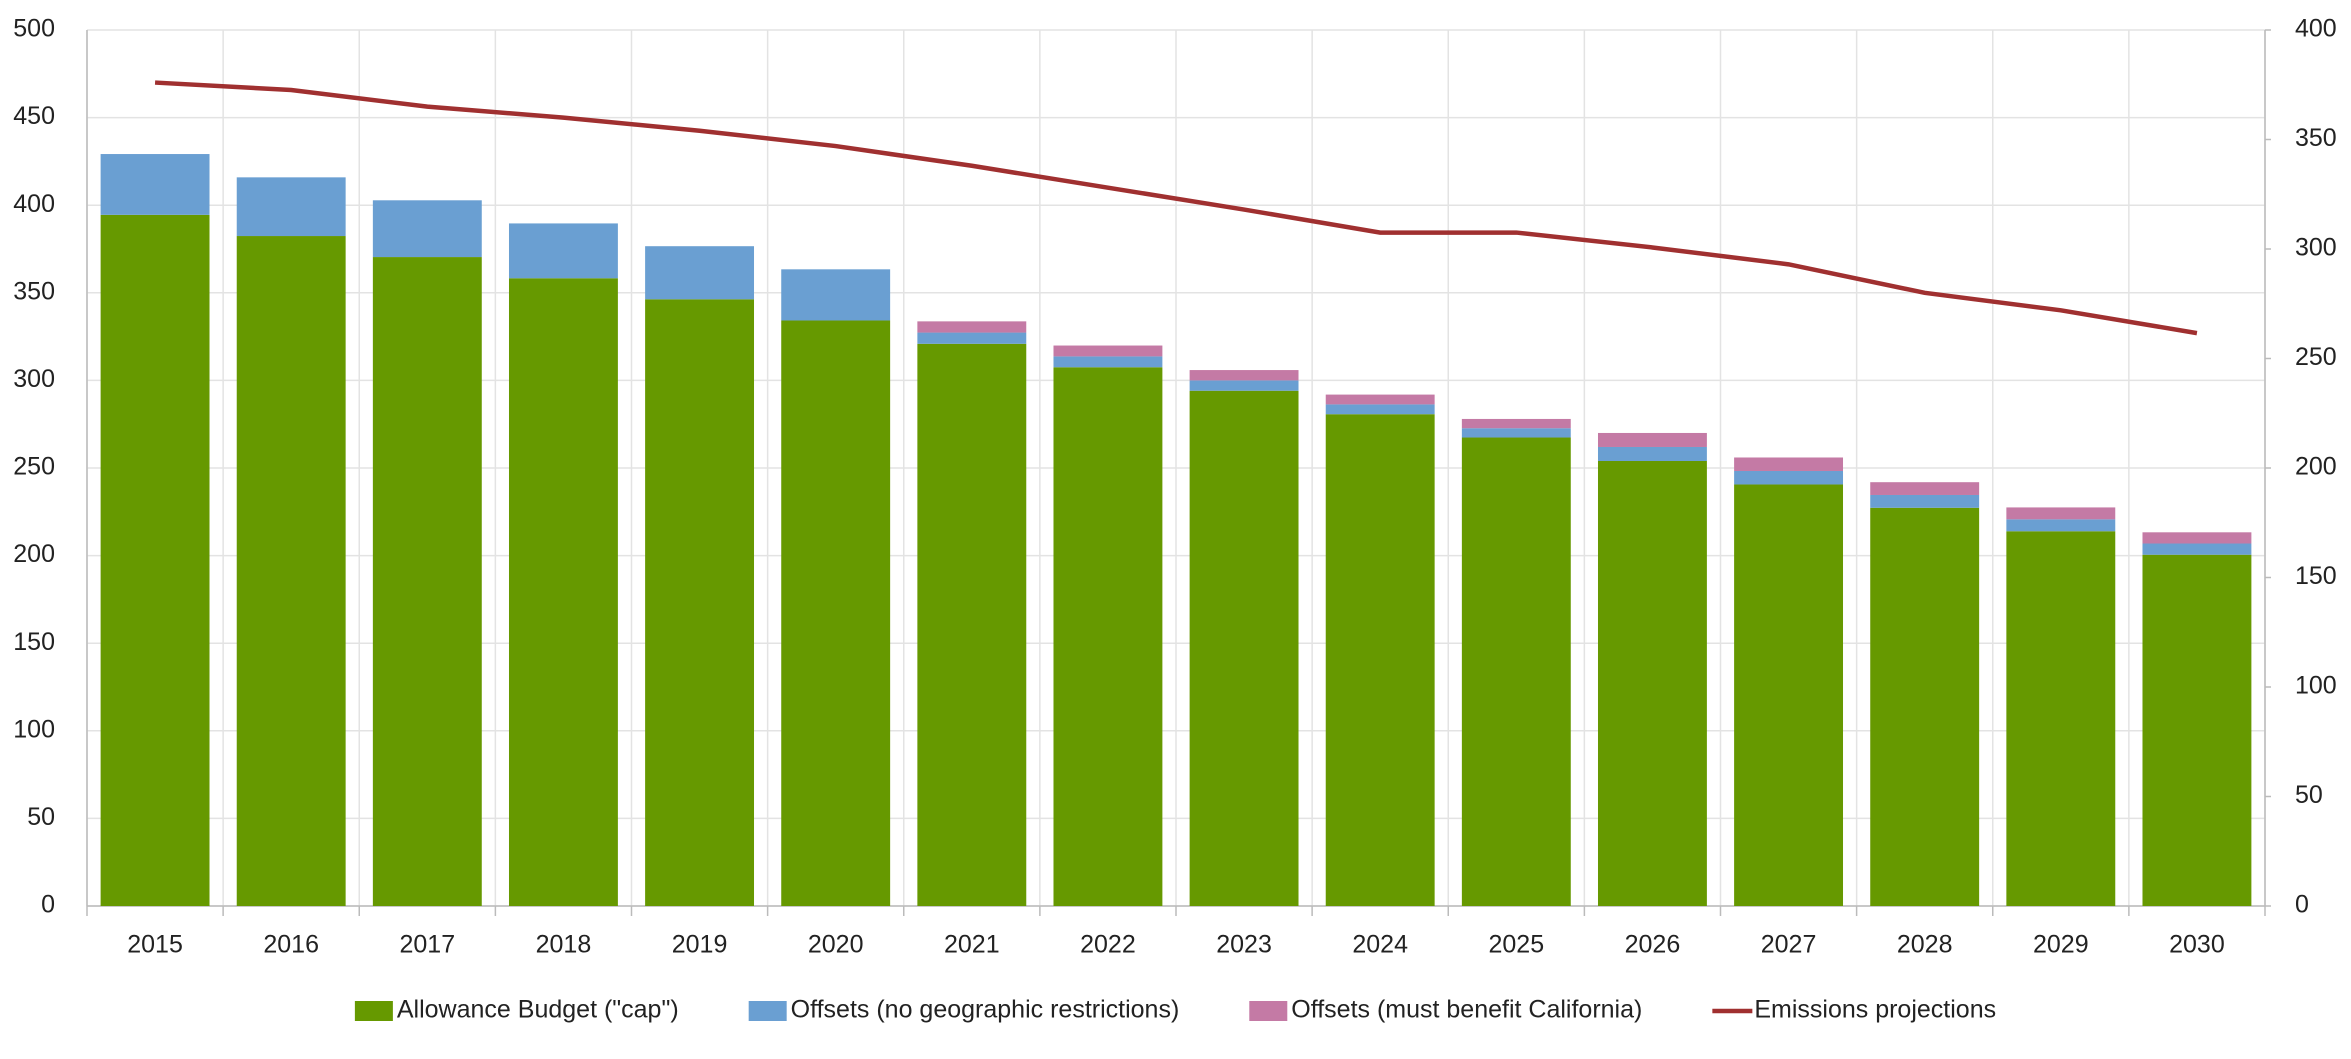 The image size is (2351, 1059). Describe the element at coordinates (155, 945) in the screenshot. I see `x-tick-label: 2015` at that location.